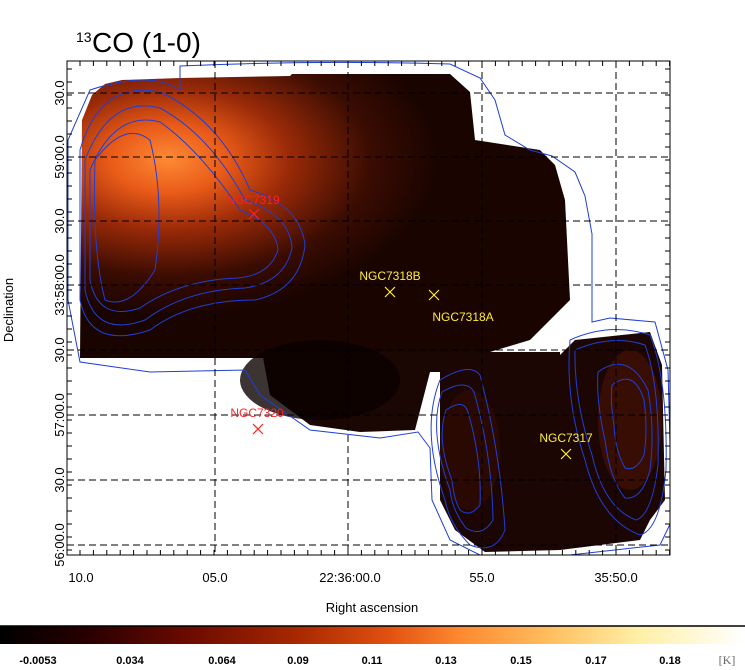  I want to click on source-marker-ngc7319, so click(254, 214).